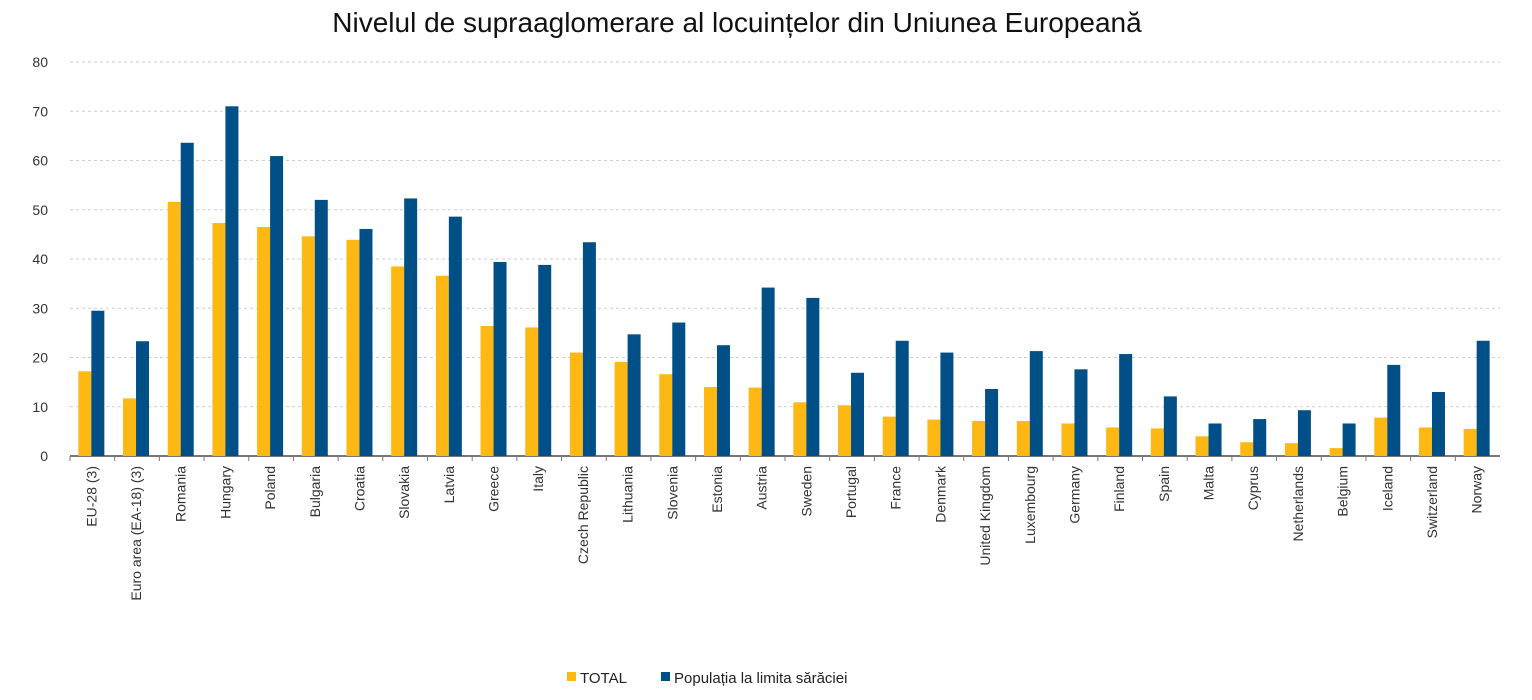 This screenshot has height=700, width=1532. Describe the element at coordinates (40, 259) in the screenshot. I see `y-tick-label: 40` at that location.